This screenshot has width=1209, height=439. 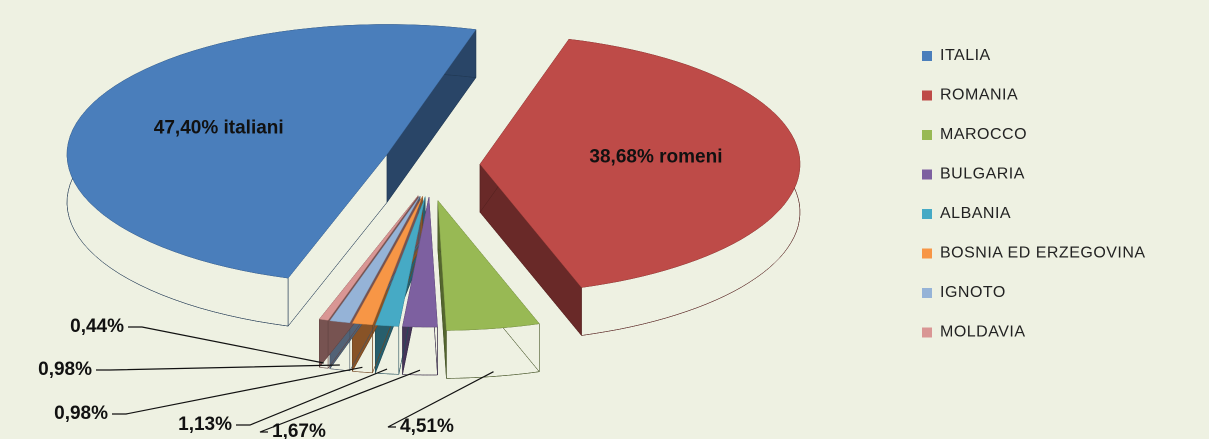 What do you see at coordinates (975, 213) in the screenshot?
I see `legend-label: ALBANIA` at bounding box center [975, 213].